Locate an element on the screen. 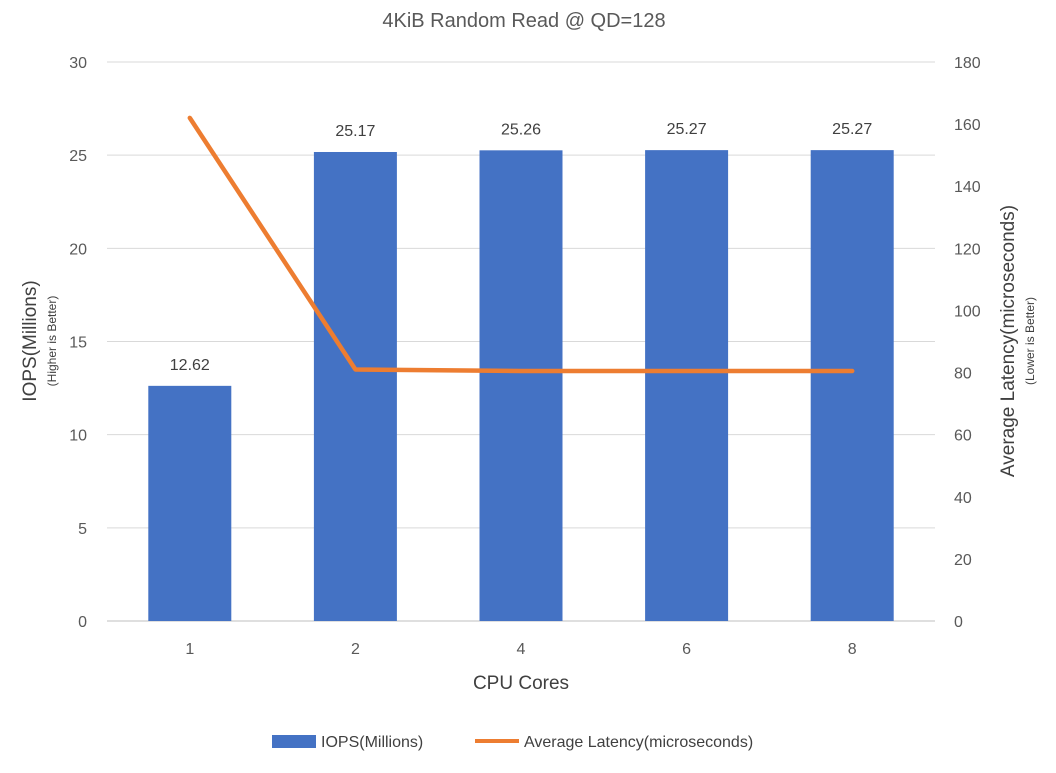  bar-data-label: 12.62 is located at coordinates (190, 365).